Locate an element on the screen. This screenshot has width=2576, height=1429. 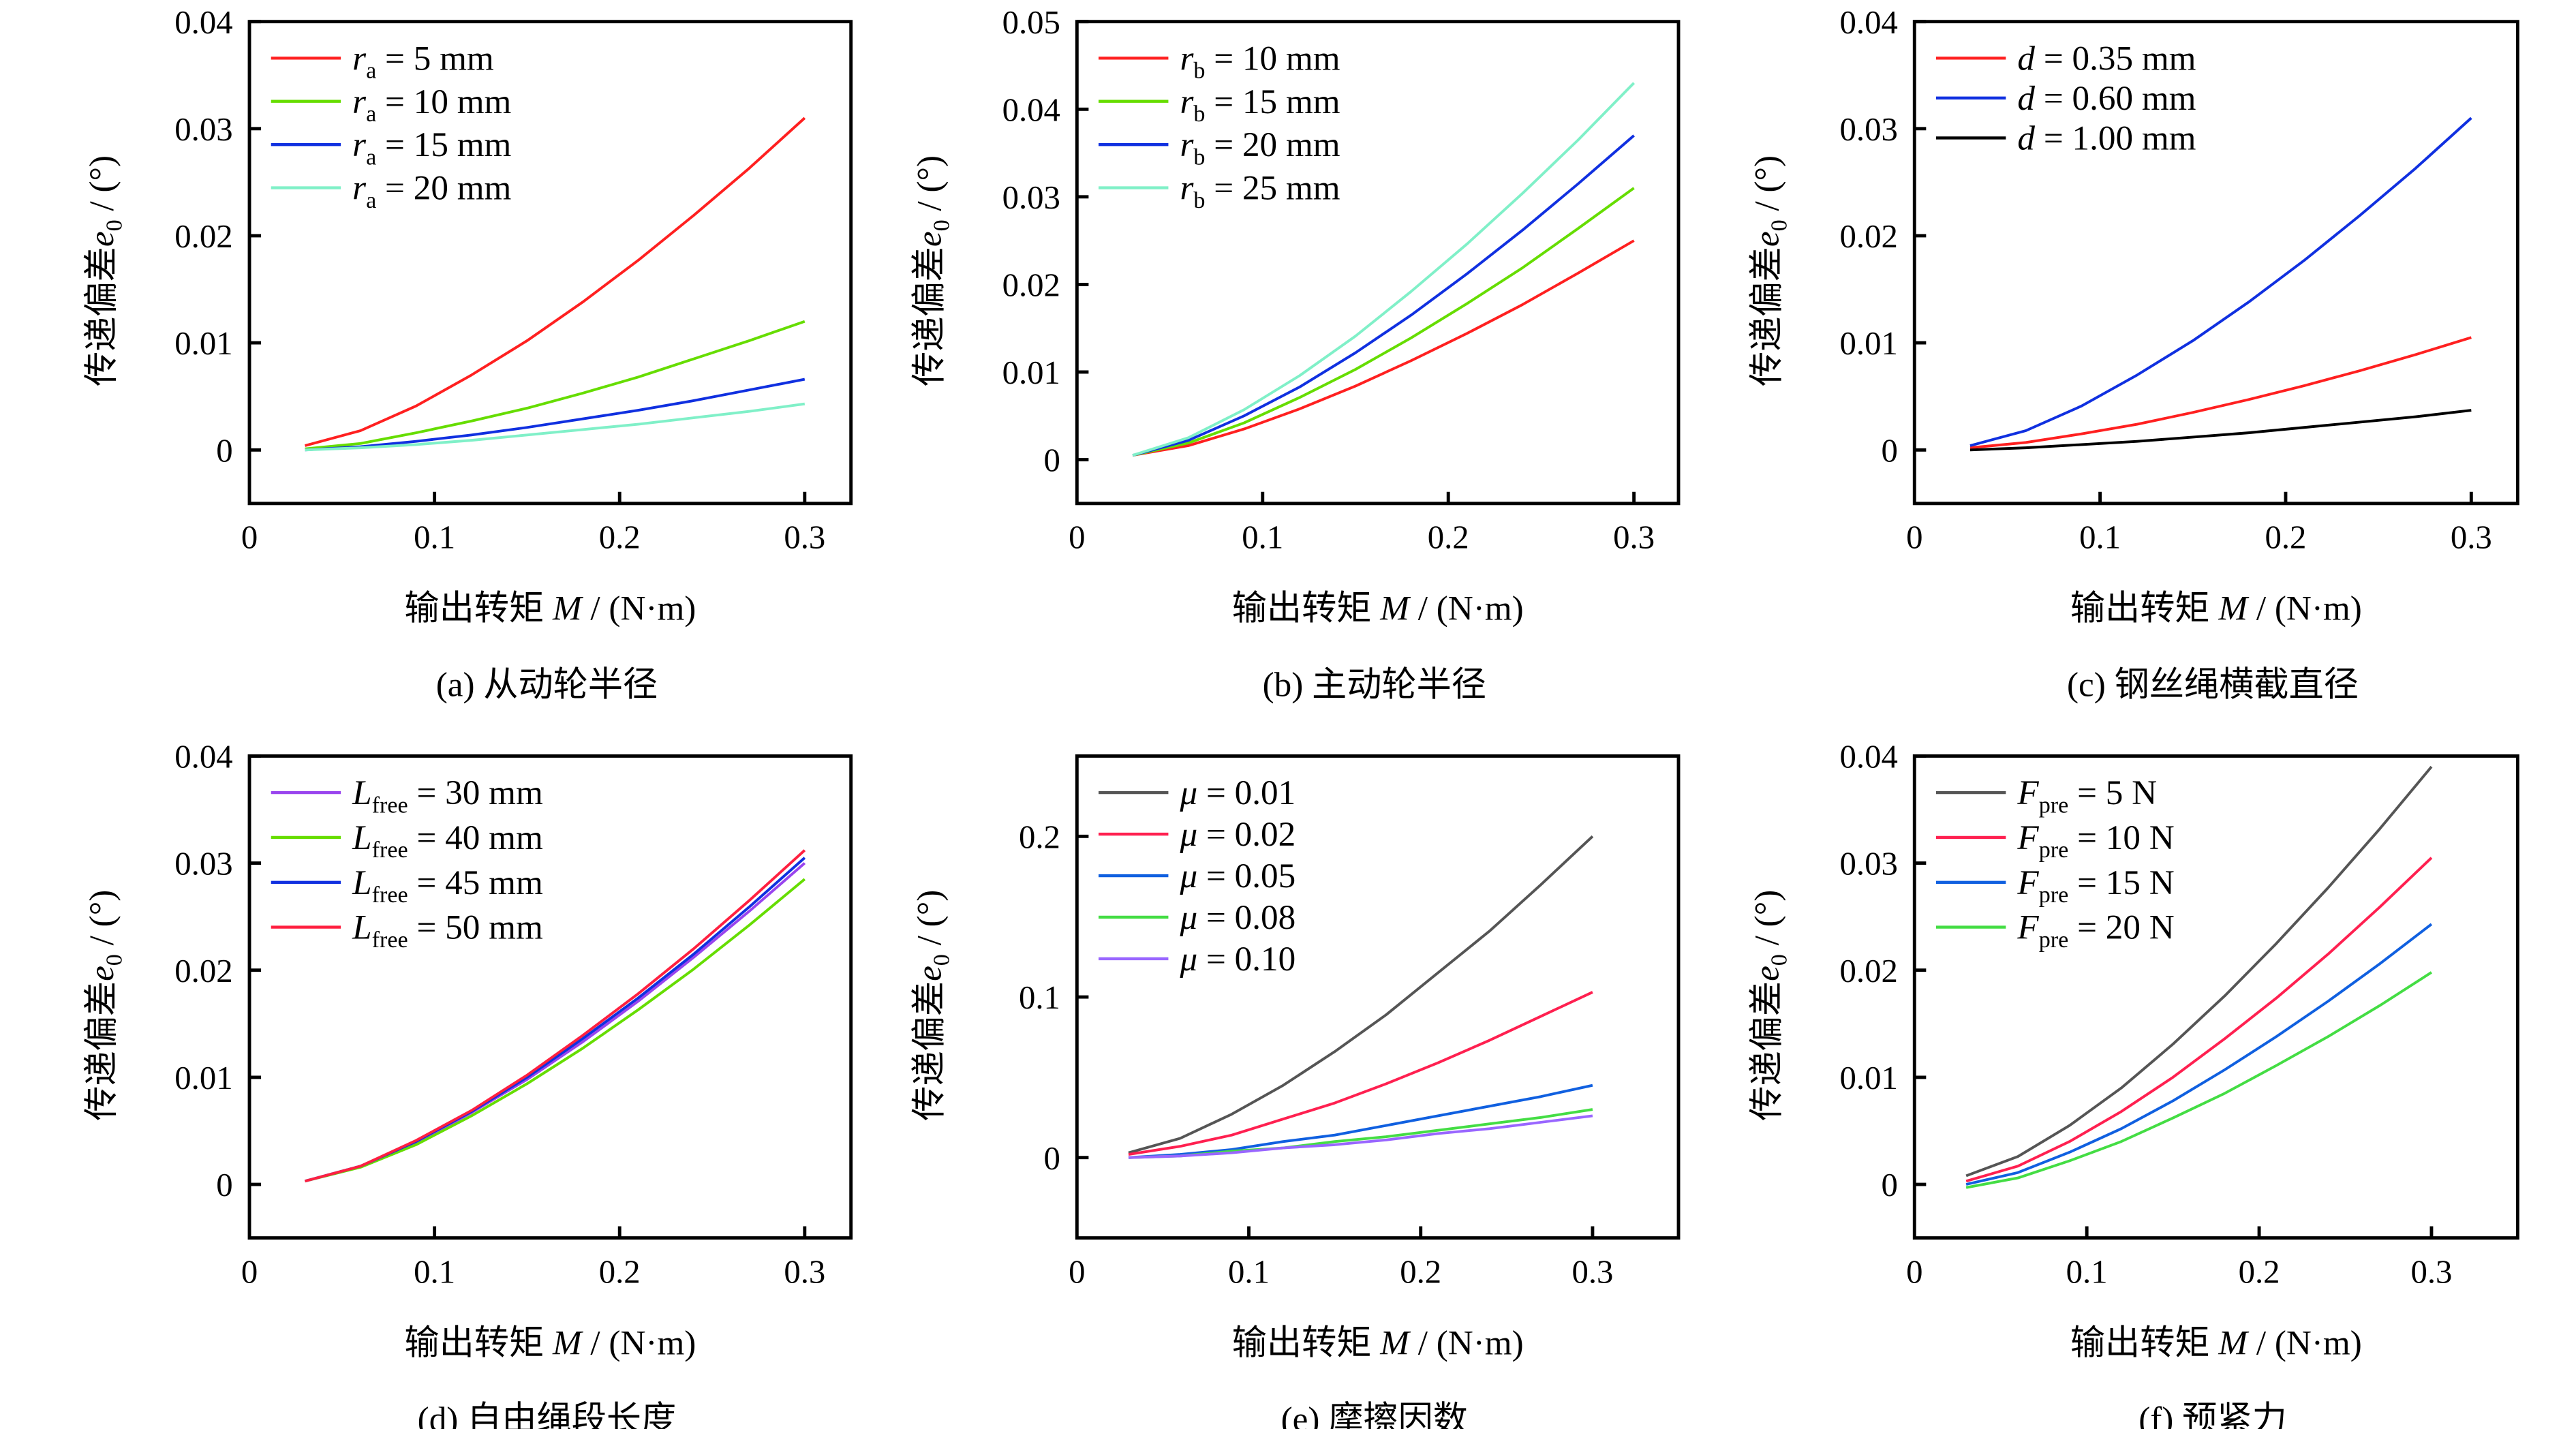
legend-subscript: a is located at coordinates (371, 157).